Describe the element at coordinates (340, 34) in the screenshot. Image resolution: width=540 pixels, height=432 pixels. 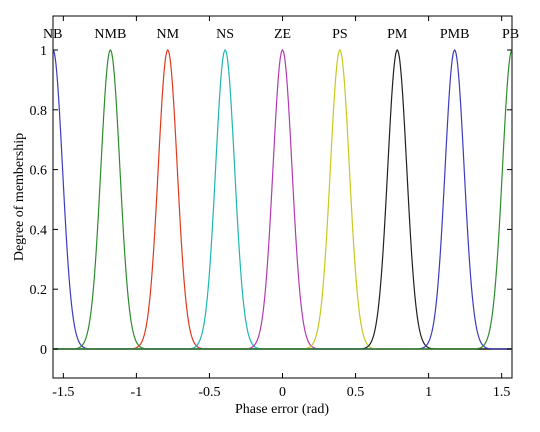
I see `series-label-ps: PS` at that location.